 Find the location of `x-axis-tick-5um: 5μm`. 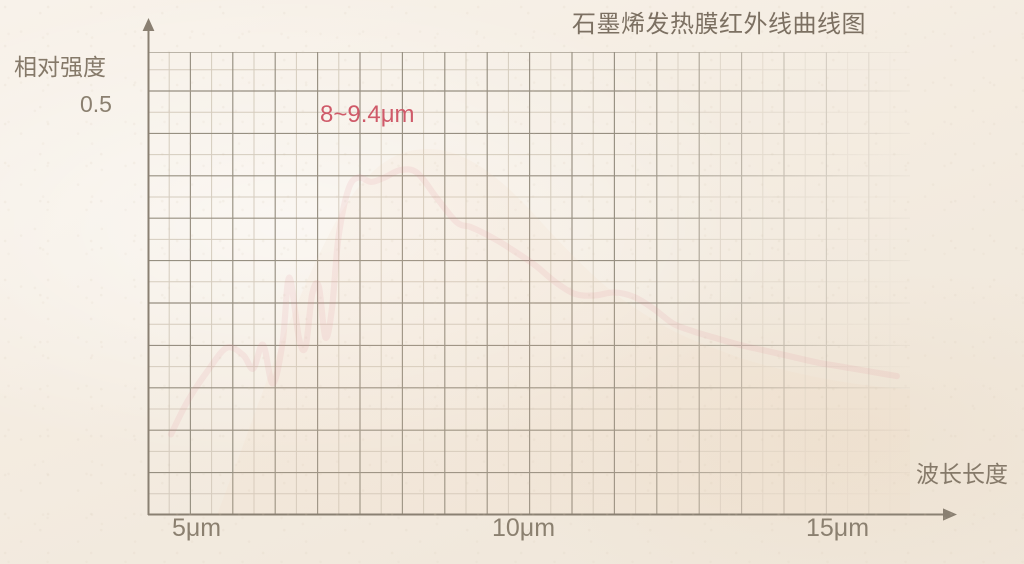

x-axis-tick-5um: 5μm is located at coordinates (197, 528).